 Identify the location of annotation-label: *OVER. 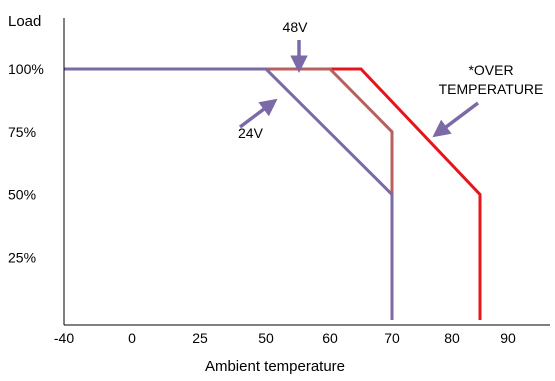
(490, 70).